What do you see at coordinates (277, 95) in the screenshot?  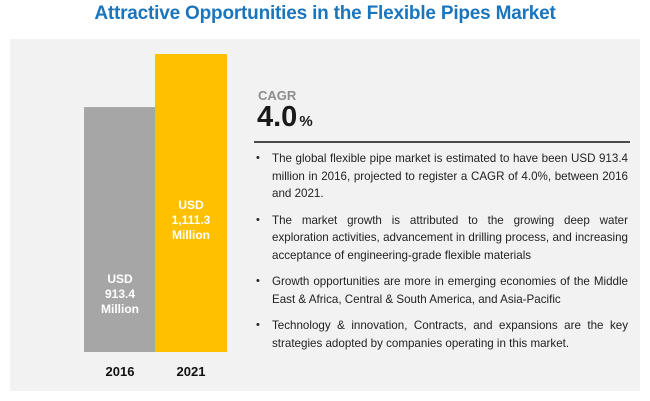 I see `cagr-label: CAGR` at bounding box center [277, 95].